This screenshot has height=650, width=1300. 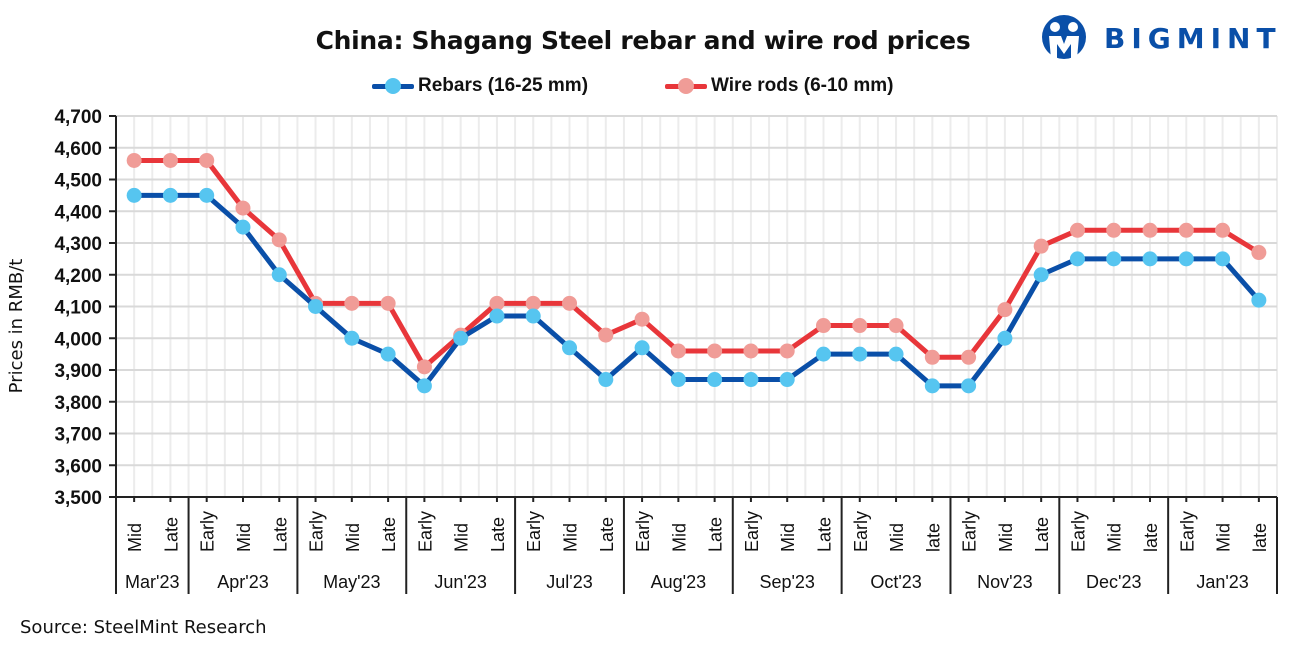 I want to click on y-tick-label: 3,600, so click(x=78, y=466).